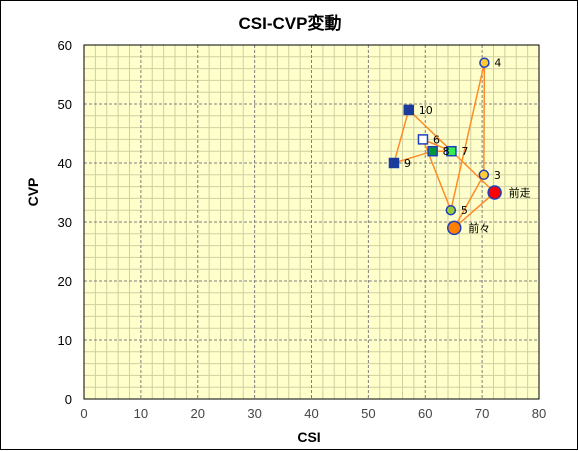 The width and height of the screenshot is (578, 451). I want to click on x-tick-label: 0, so click(83, 413).